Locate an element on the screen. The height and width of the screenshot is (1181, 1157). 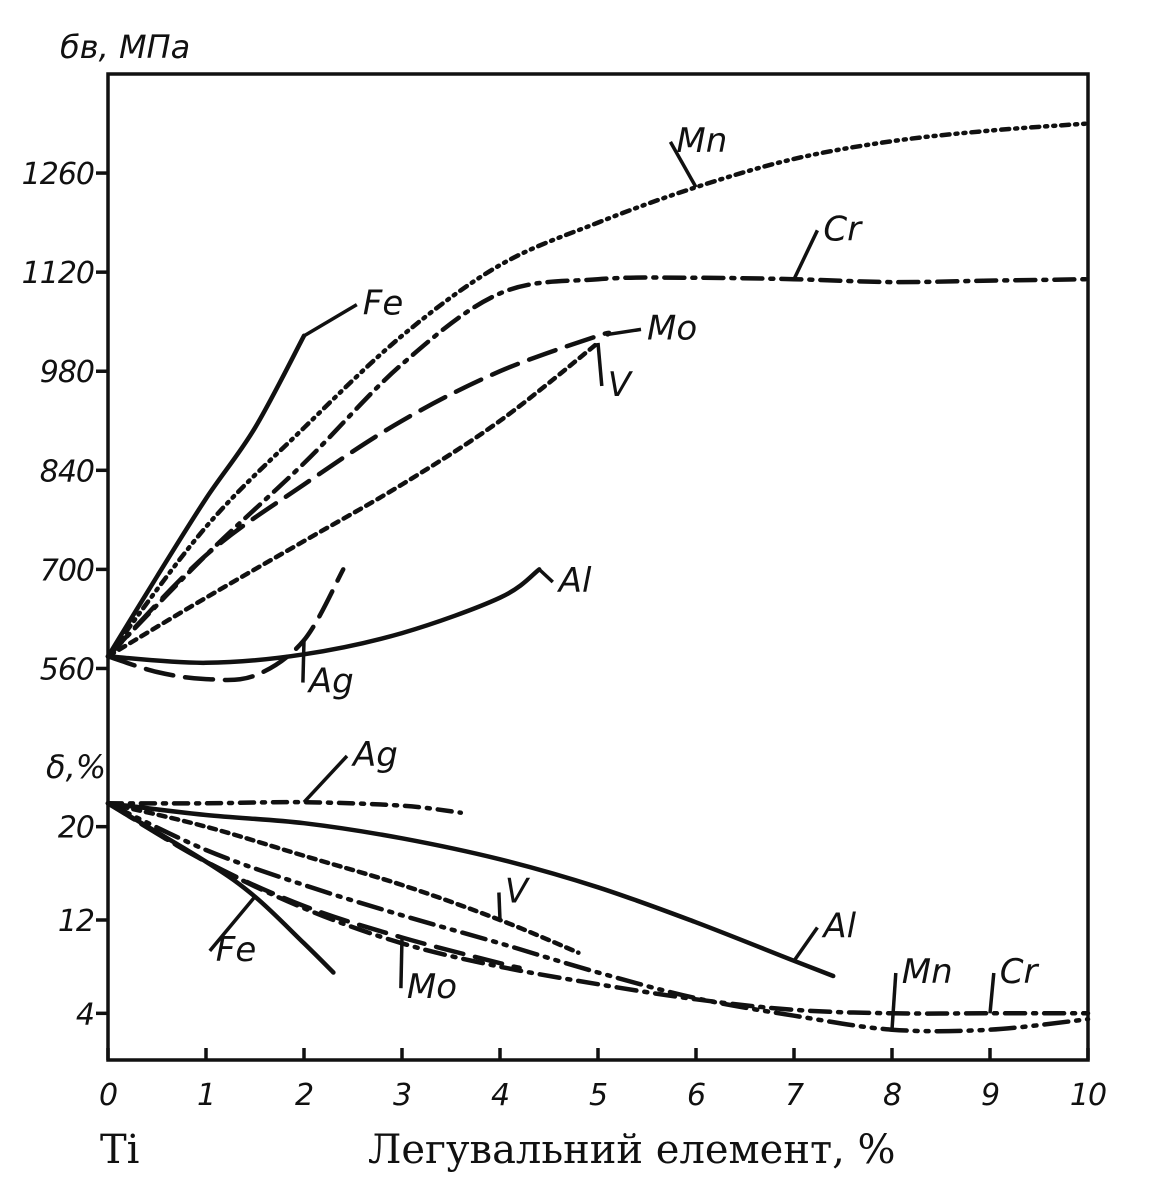
y-axis-title-strength: бв, МПа is located at coordinates (125, 47).